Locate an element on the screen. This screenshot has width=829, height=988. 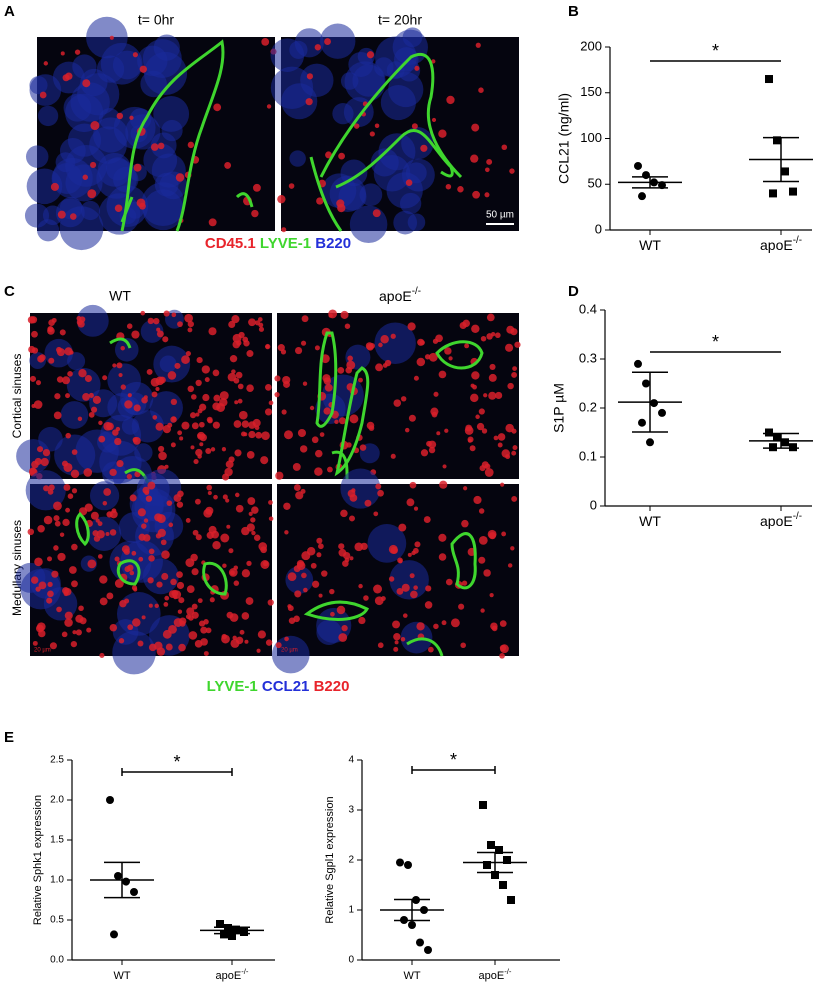
significance: * is located at coordinates (715, 51).